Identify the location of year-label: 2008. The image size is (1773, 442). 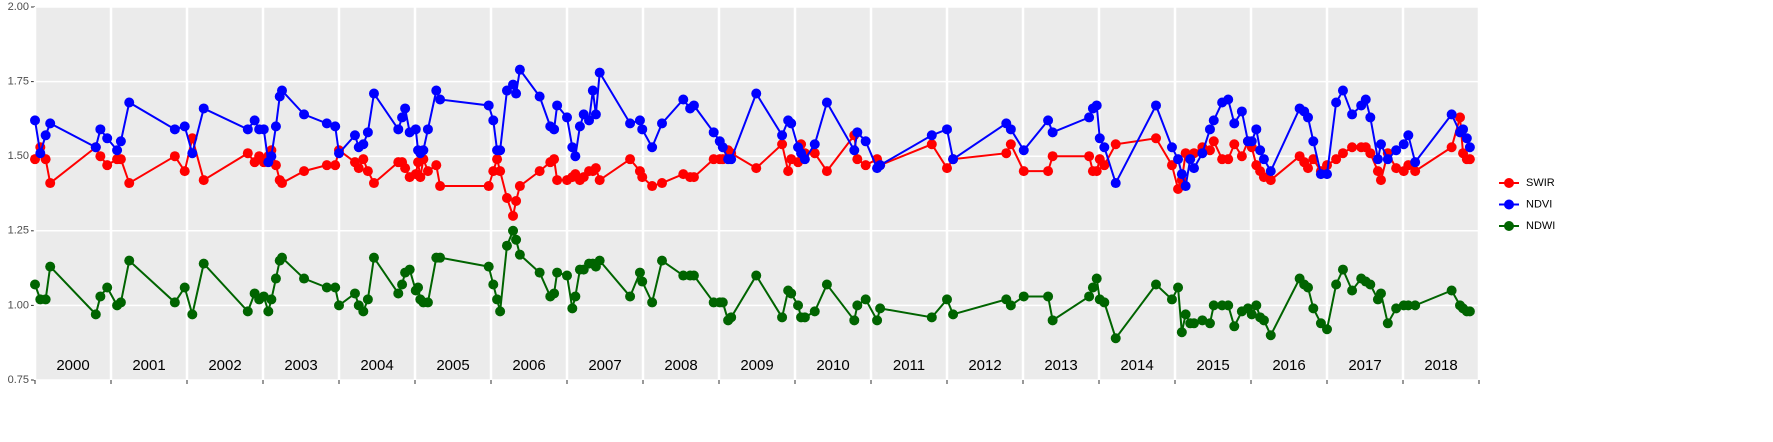
(680, 365).